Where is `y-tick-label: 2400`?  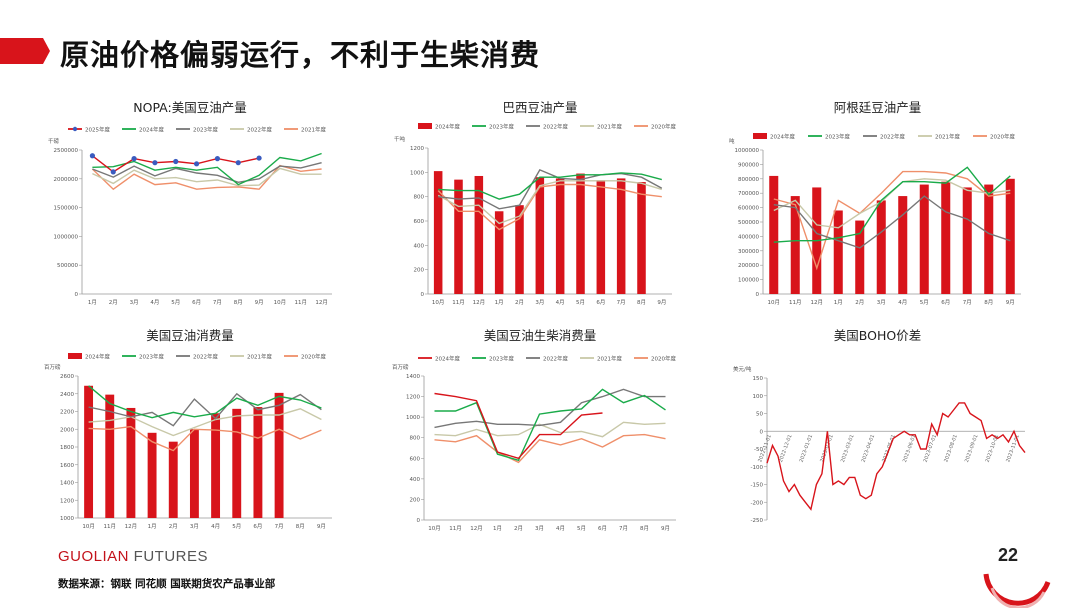
y-tick-label: 2400 is located at coordinates (67, 395).